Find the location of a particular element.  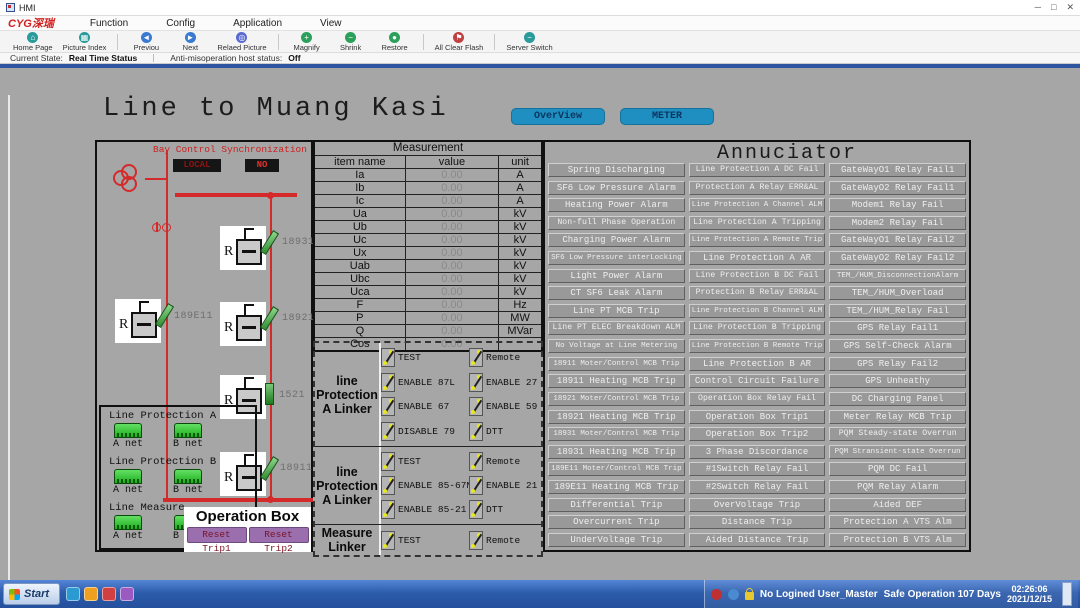

annunciator-tile: GateWayO2 Relay Fail1 is located at coordinates (898, 187).